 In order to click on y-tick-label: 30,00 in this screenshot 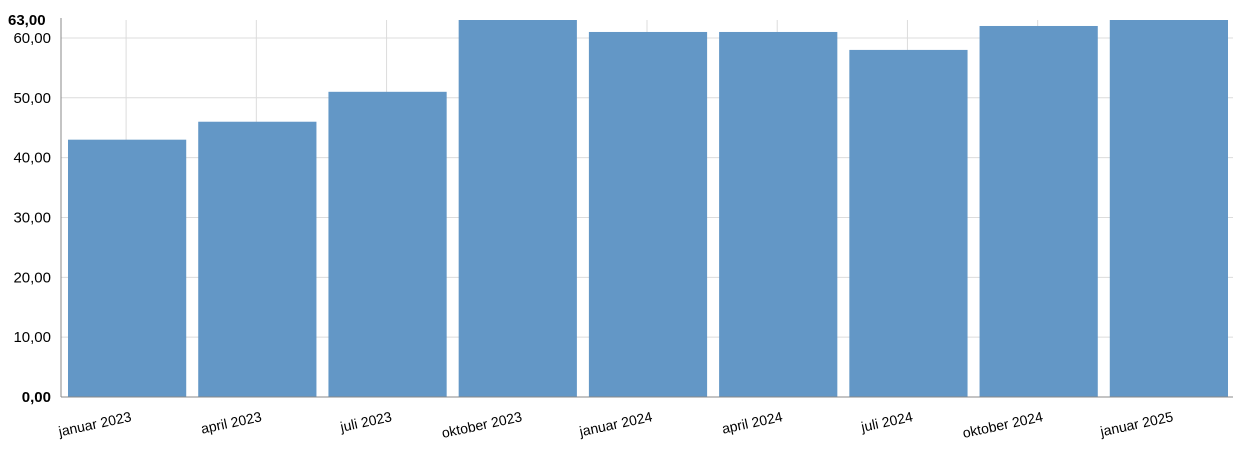, I will do `click(32, 217)`.